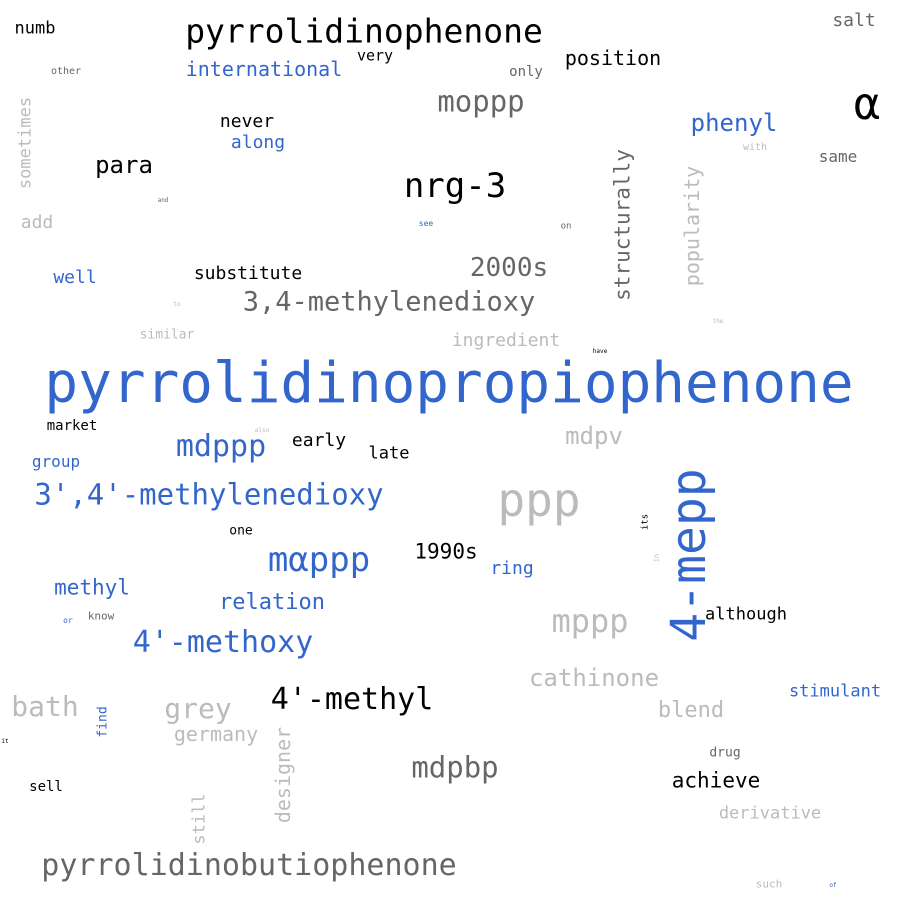  Describe the element at coordinates (769, 884) in the screenshot. I see `word-61: such` at that location.